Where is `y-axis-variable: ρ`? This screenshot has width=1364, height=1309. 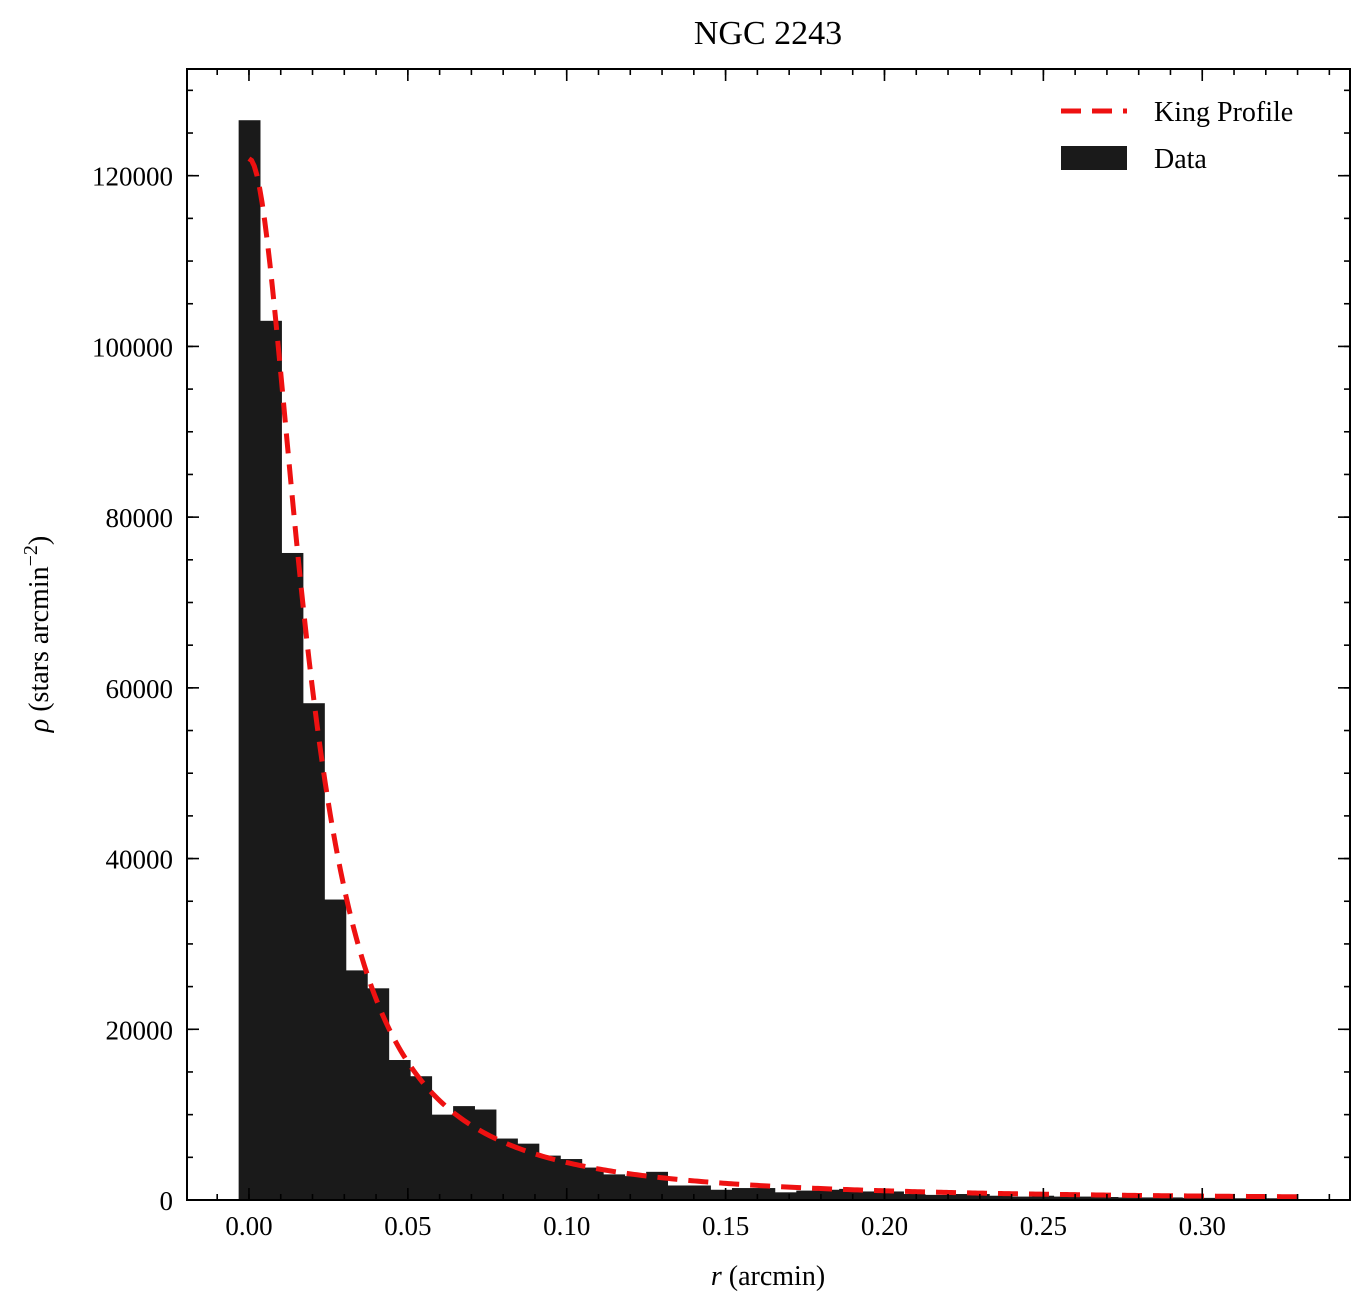
y-axis-variable: ρ is located at coordinates (39, 726).